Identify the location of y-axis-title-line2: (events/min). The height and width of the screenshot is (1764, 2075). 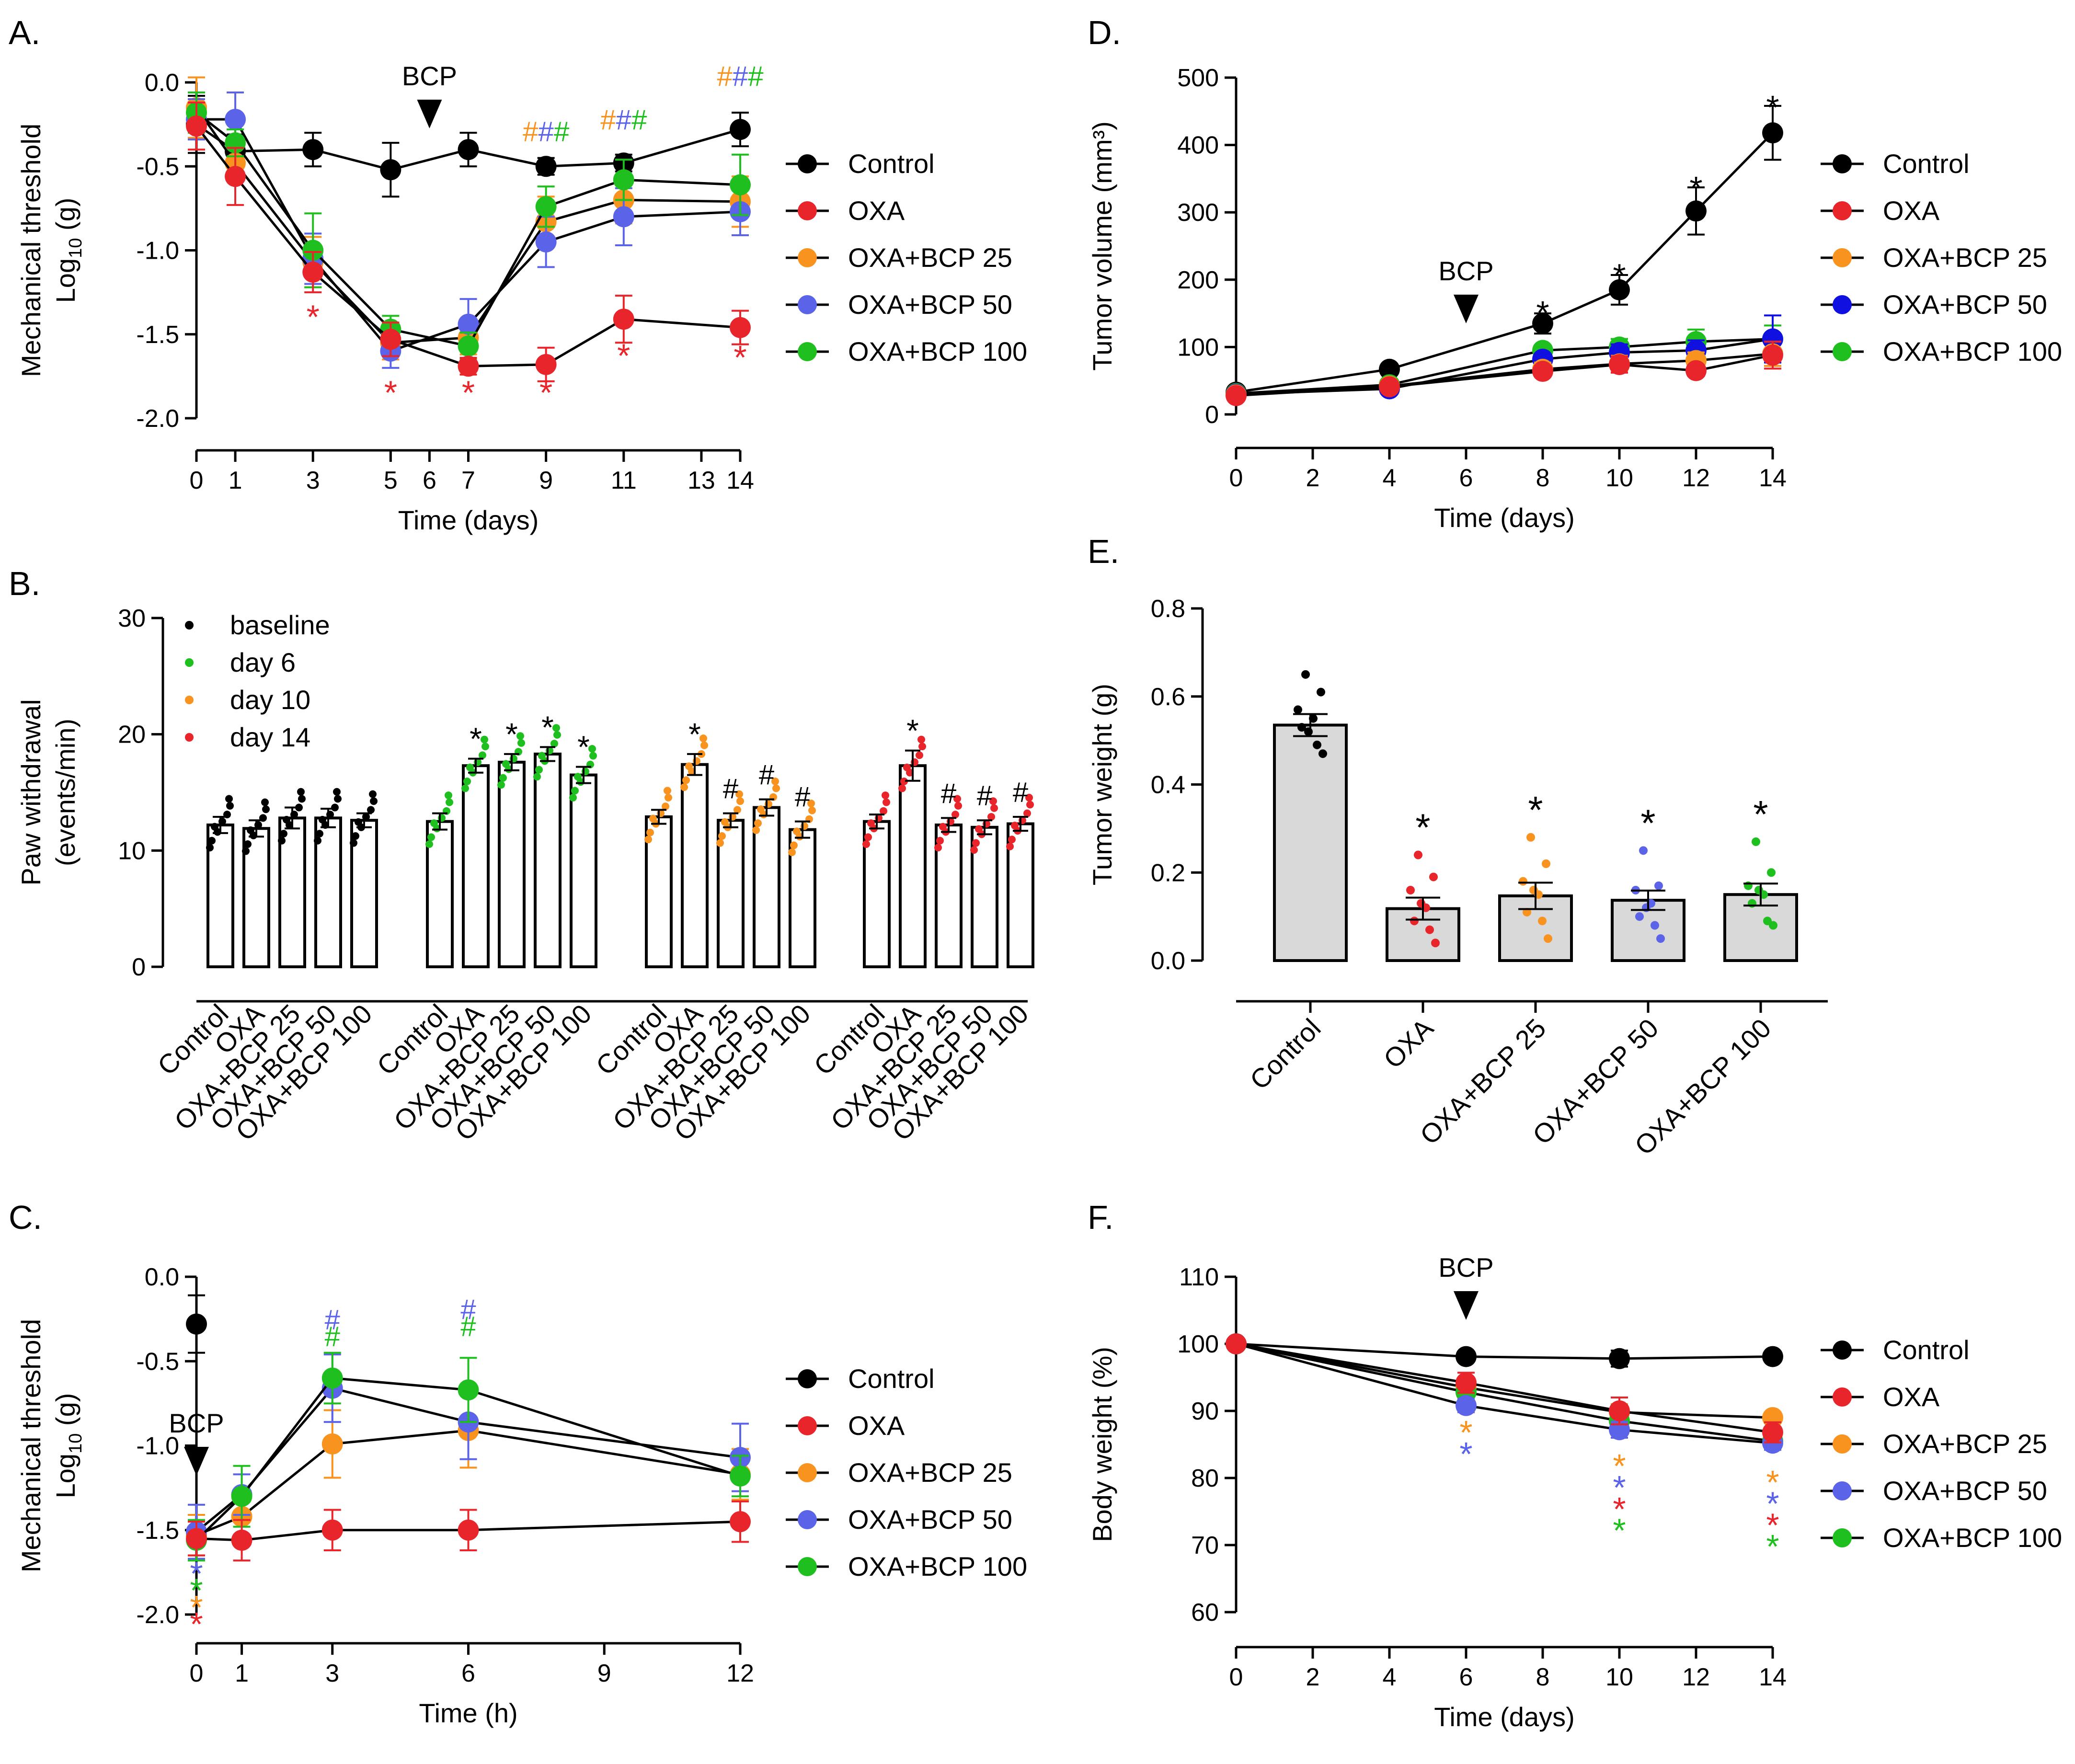
(65, 792).